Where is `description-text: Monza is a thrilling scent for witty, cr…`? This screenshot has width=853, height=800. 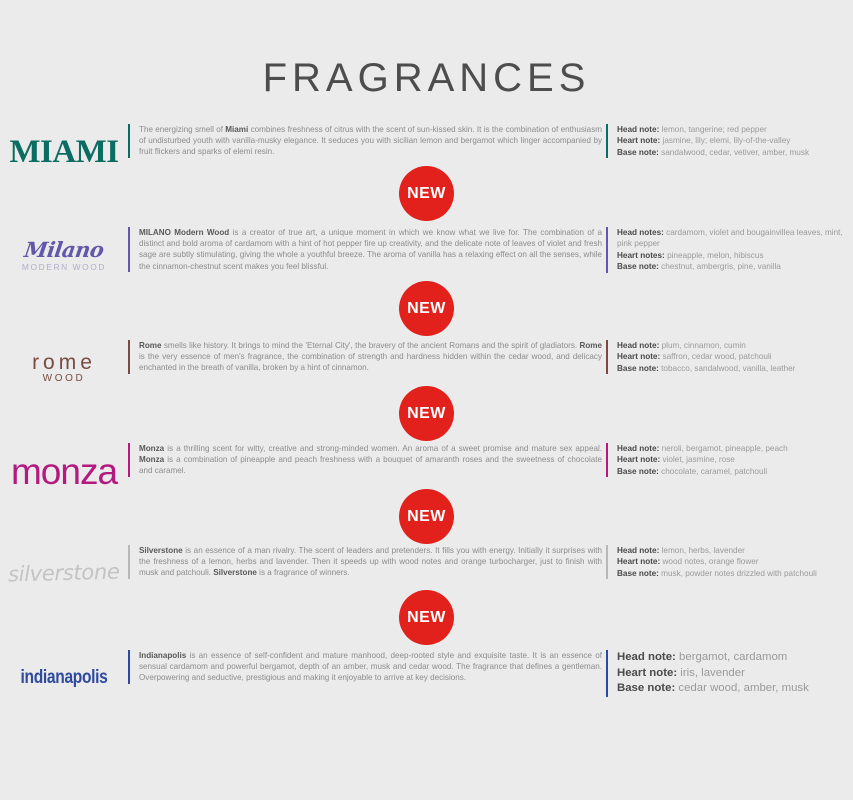
description-text: Monza is a thrilling scent for witty, cr… is located at coordinates (370, 460).